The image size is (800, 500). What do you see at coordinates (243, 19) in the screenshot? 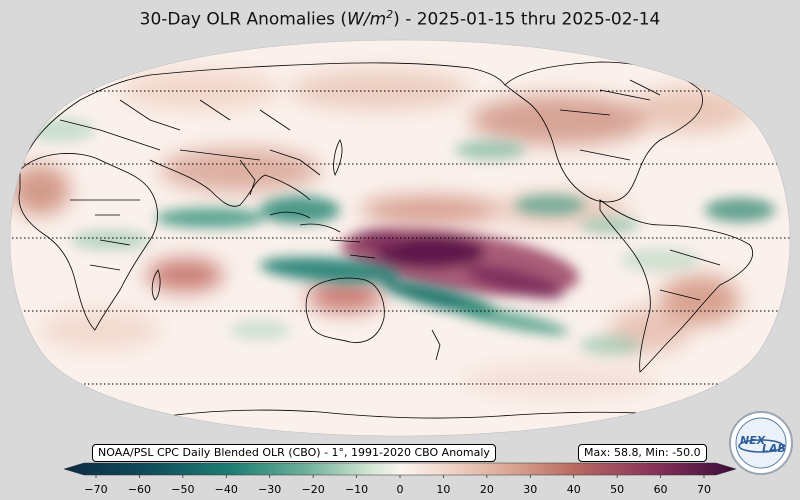
I see `title-prefix: 30-Day OLR Anomalies (` at bounding box center [243, 19].